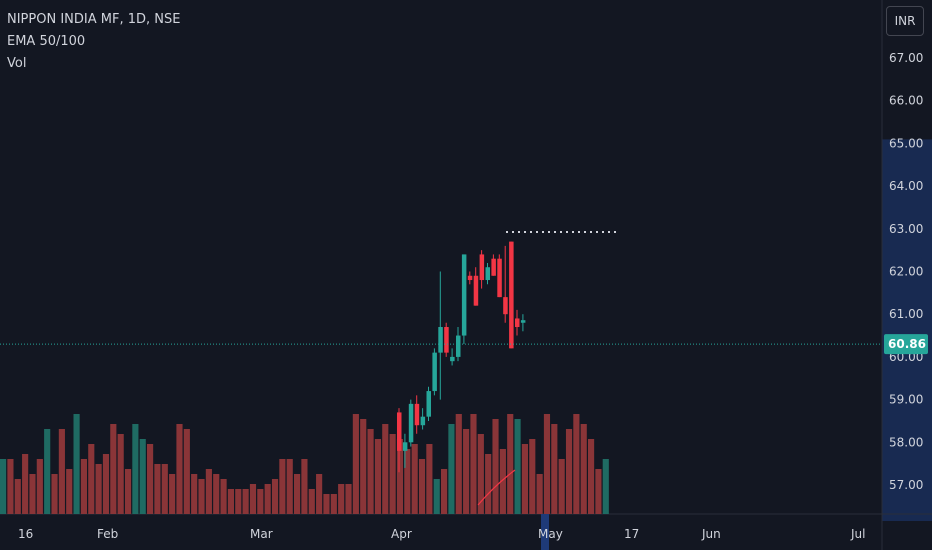 The width and height of the screenshot is (932, 550). I want to click on y-tick-label: 59.00, so click(906, 400).